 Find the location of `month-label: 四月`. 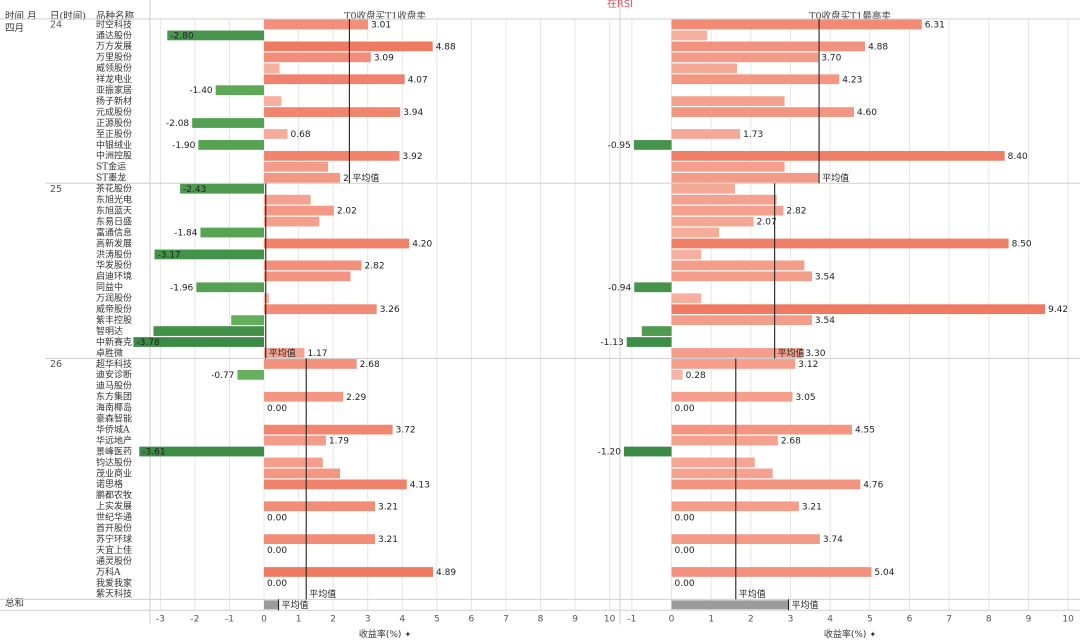

month-label: 四月 is located at coordinates (14, 28).